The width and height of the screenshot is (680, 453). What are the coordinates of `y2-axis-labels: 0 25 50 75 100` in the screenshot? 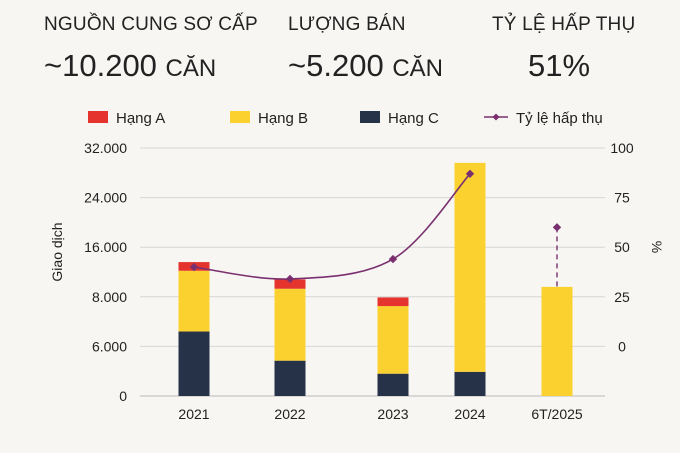 It's located at (622, 247).